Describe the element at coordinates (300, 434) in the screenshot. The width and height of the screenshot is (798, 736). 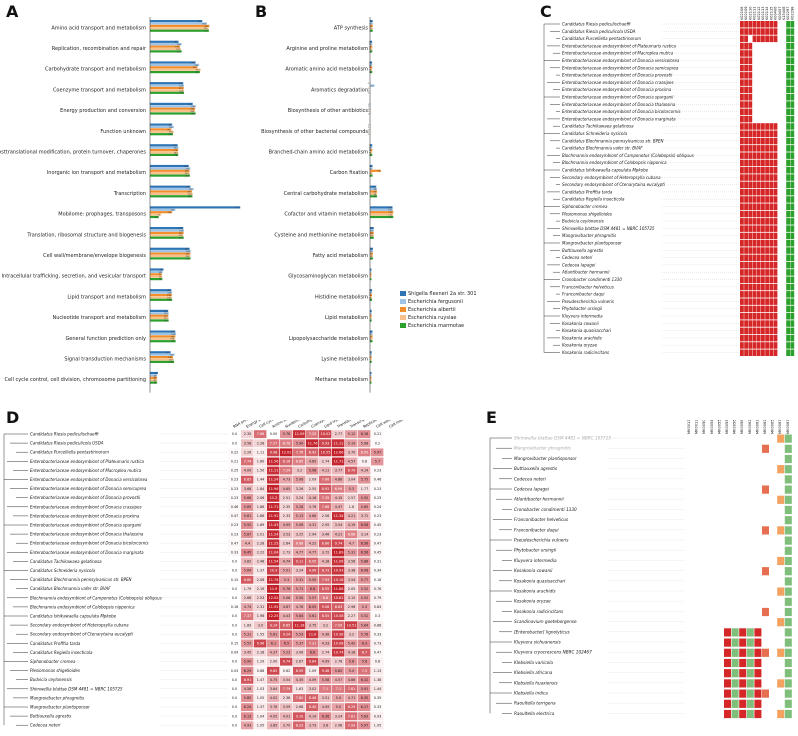
I see `heatmap-value: 11.09` at that location.